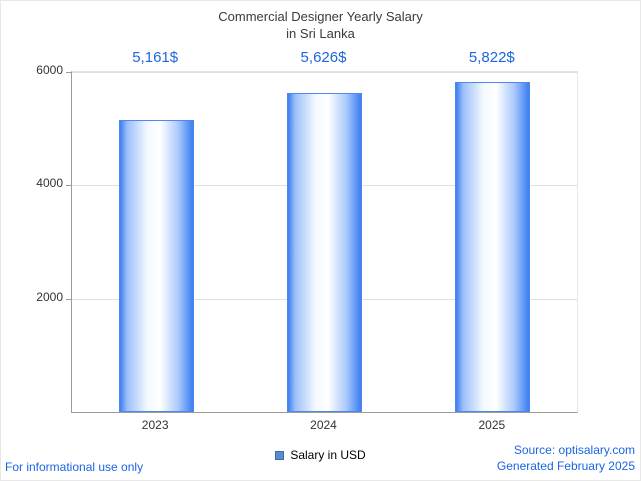 The width and height of the screenshot is (641, 481). What do you see at coordinates (155, 57) in the screenshot?
I see `value-label-2023: 5,161$` at bounding box center [155, 57].